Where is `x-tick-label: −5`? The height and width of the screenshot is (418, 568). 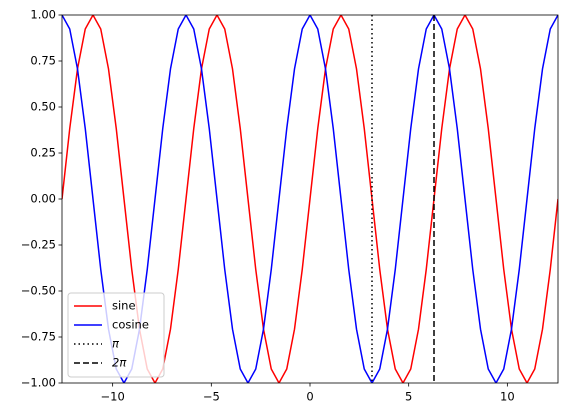 x-tick-label: −5 is located at coordinates (211, 397).